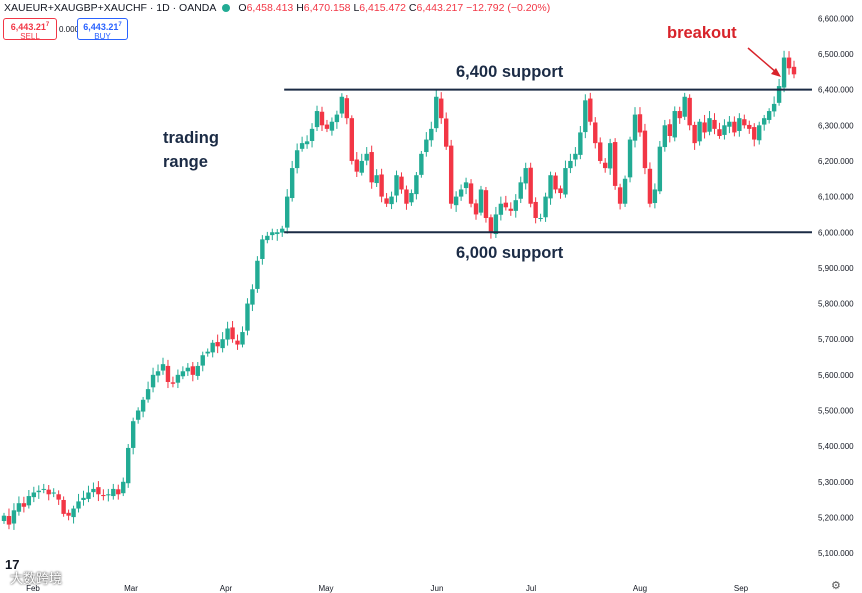  What do you see at coordinates (836, 517) in the screenshot?
I see `y-tick-label: 5,200.000` at bounding box center [836, 517].